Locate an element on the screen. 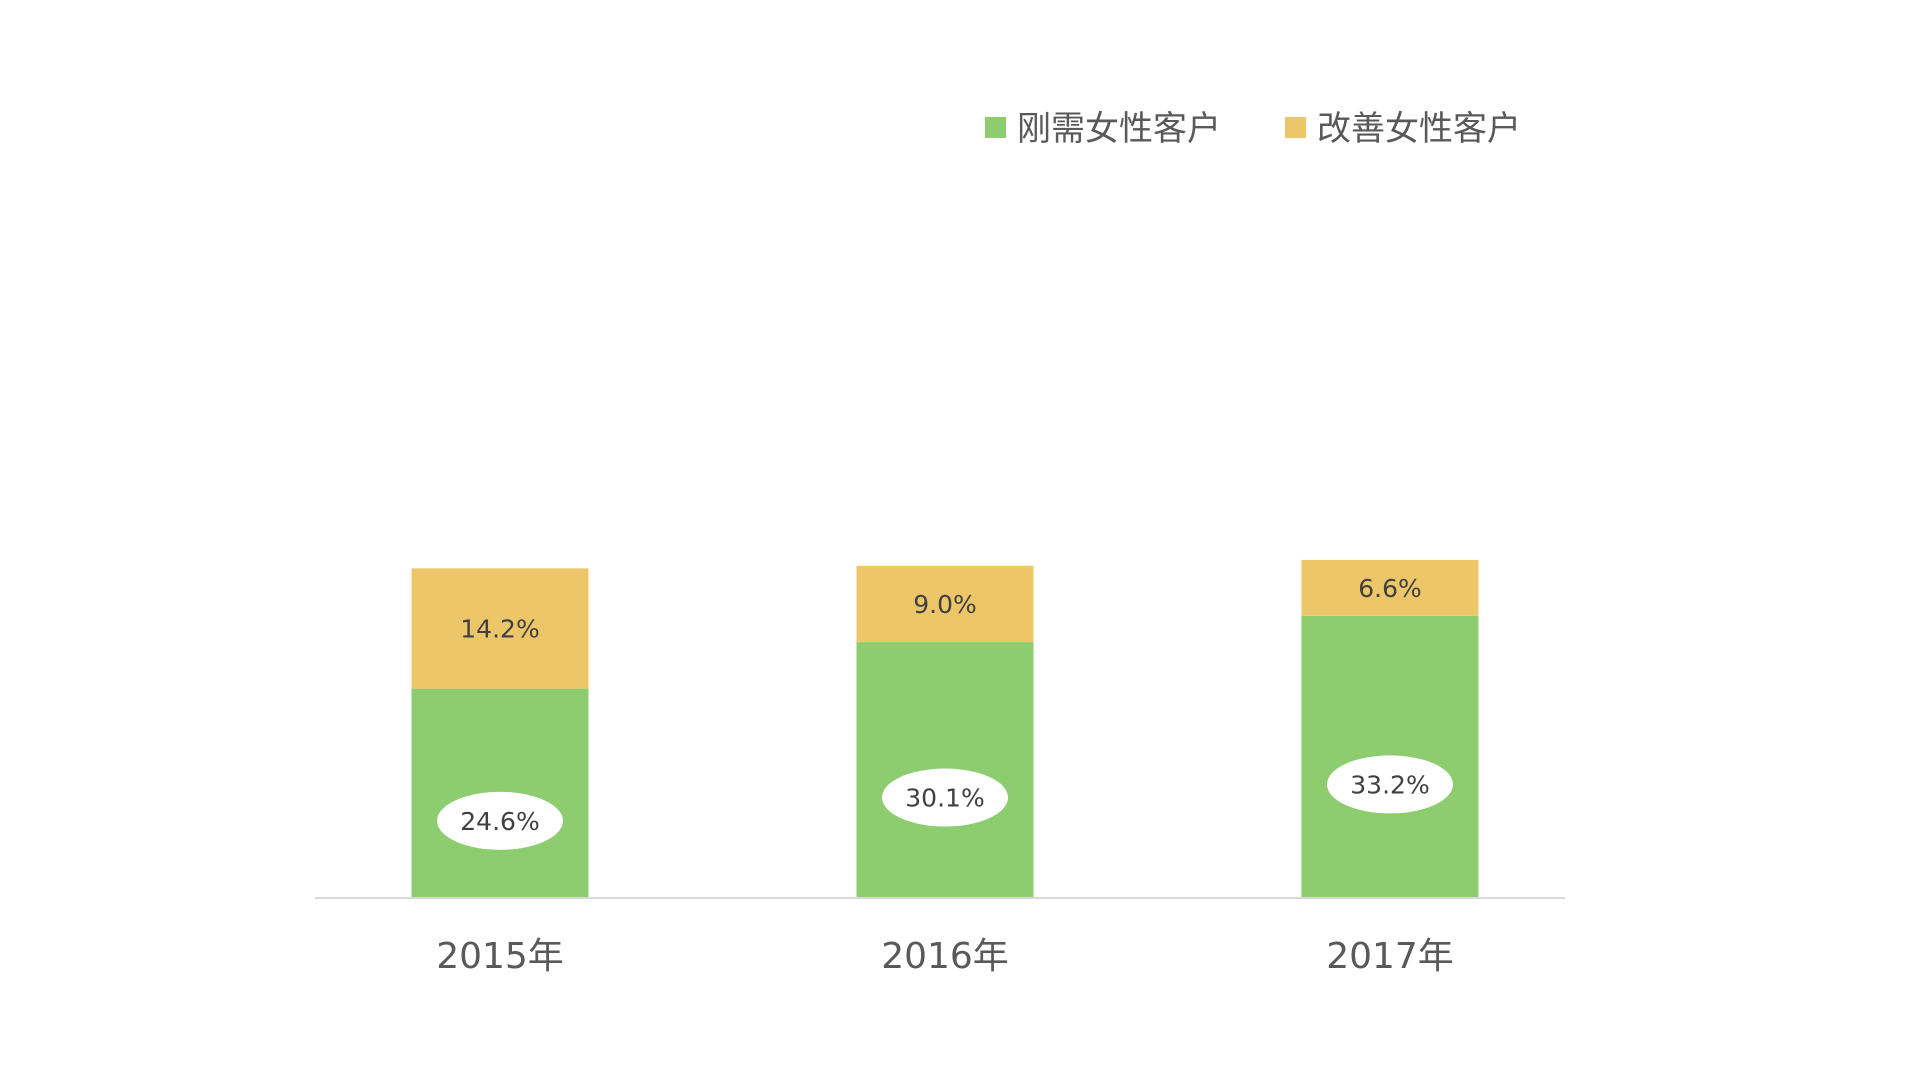  data-label-rigid-2: 33.2% is located at coordinates (1389, 784).